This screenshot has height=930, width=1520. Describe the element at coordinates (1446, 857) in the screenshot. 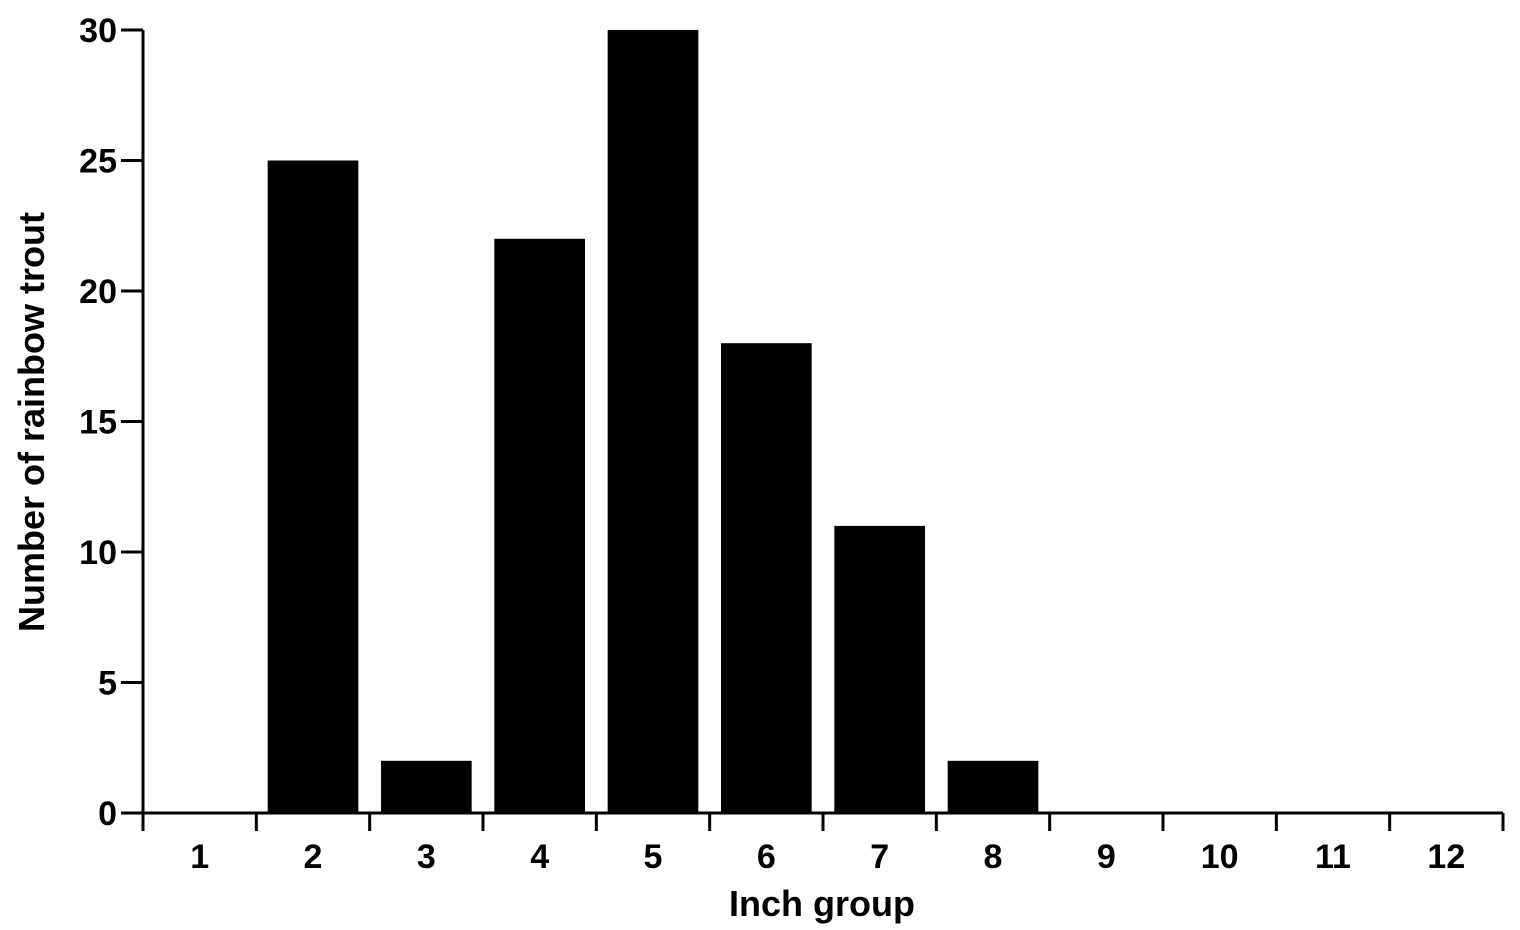

I see `x-tick-label: 12` at that location.